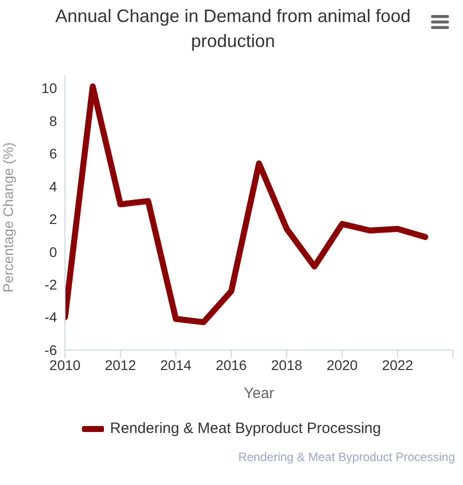  What do you see at coordinates (342, 364) in the screenshot?
I see `x-tick-label: 2020` at bounding box center [342, 364].